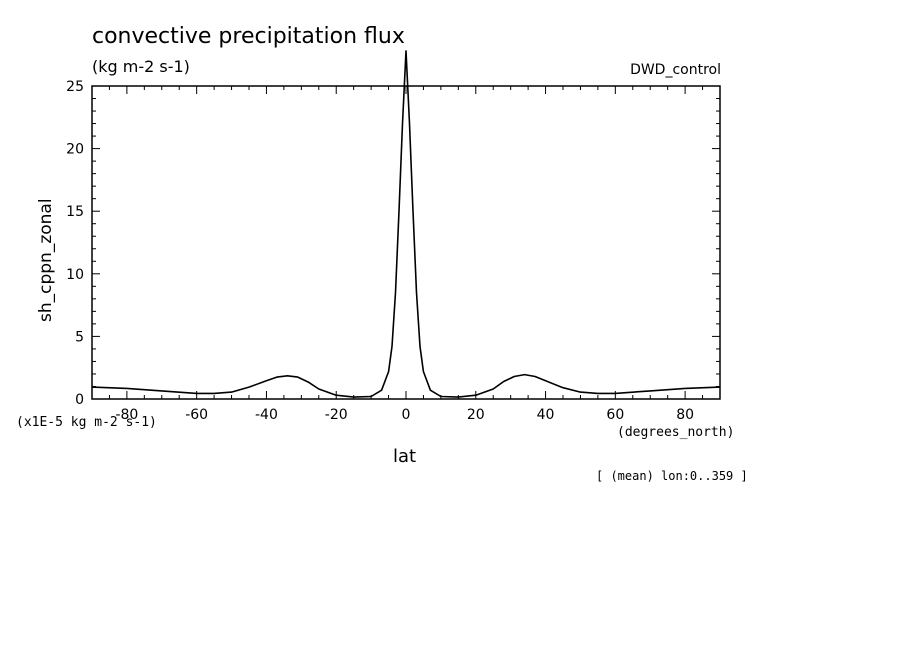 This screenshot has height=654, width=904. I want to click on x-tick-label: 40, so click(546, 415).